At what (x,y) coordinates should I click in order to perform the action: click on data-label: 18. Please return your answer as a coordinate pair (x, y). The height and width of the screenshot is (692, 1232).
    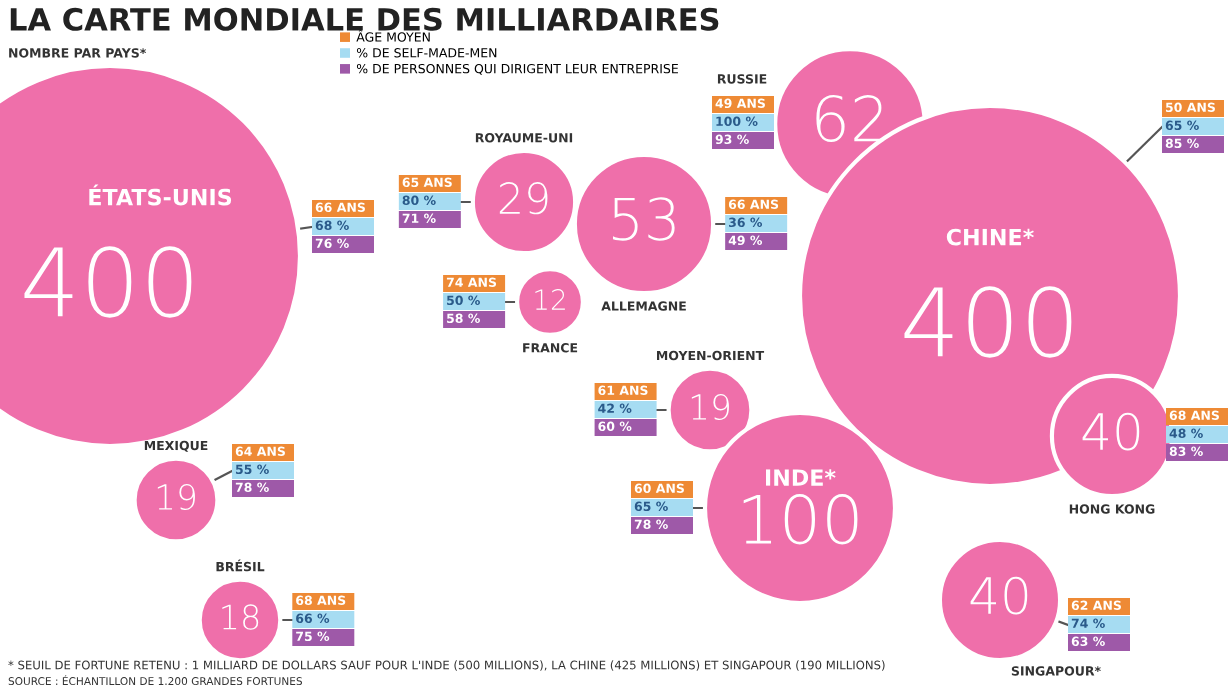
    Looking at the image, I should click on (240, 617).